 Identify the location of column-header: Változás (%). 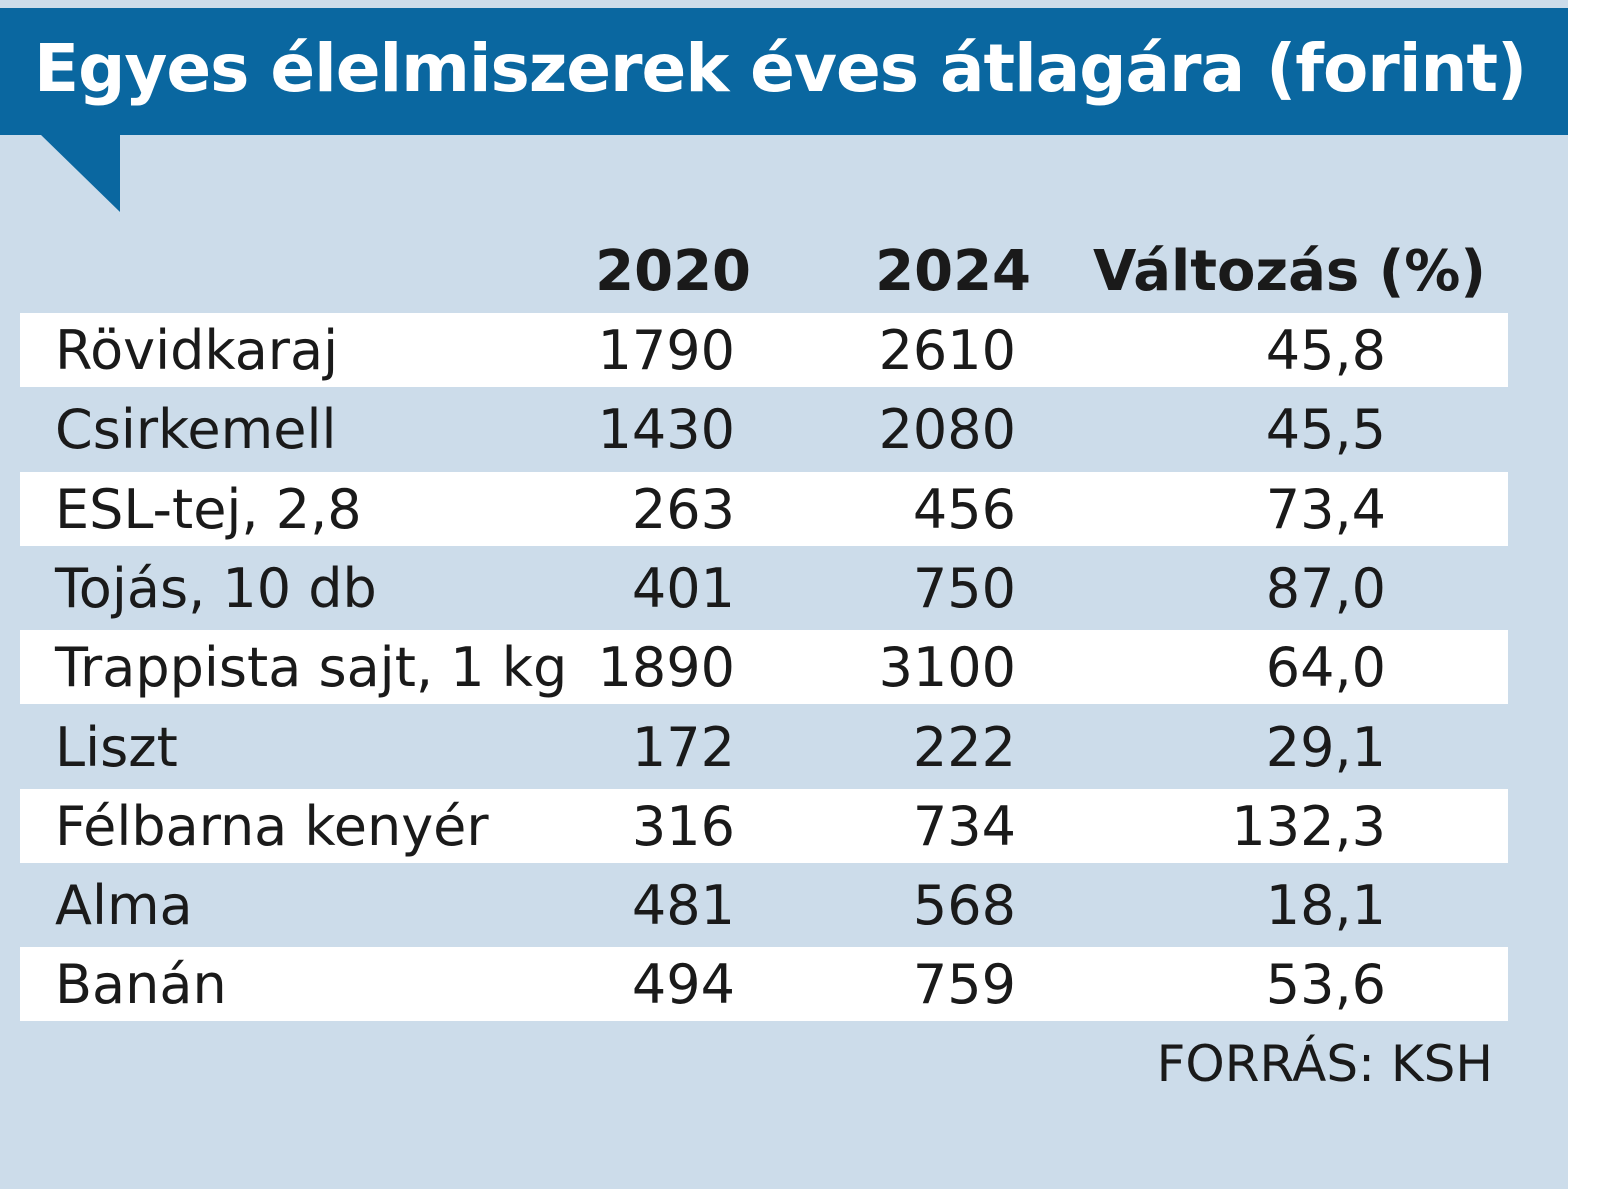
(1289, 271).